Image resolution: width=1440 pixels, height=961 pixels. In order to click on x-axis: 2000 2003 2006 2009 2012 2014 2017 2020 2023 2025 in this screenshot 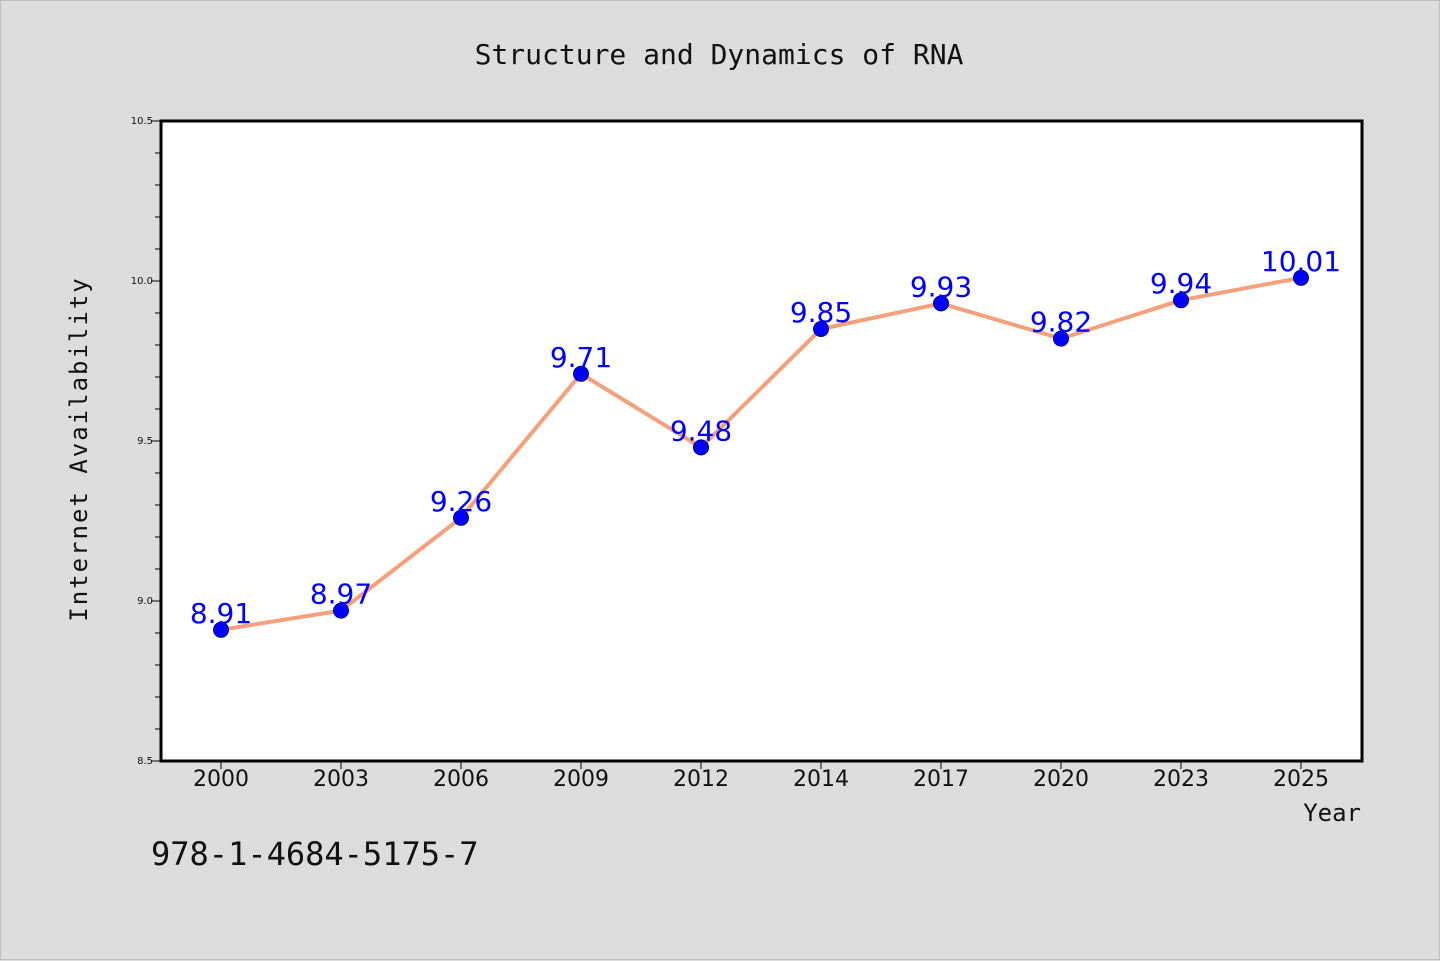, I will do `click(761, 776)`.